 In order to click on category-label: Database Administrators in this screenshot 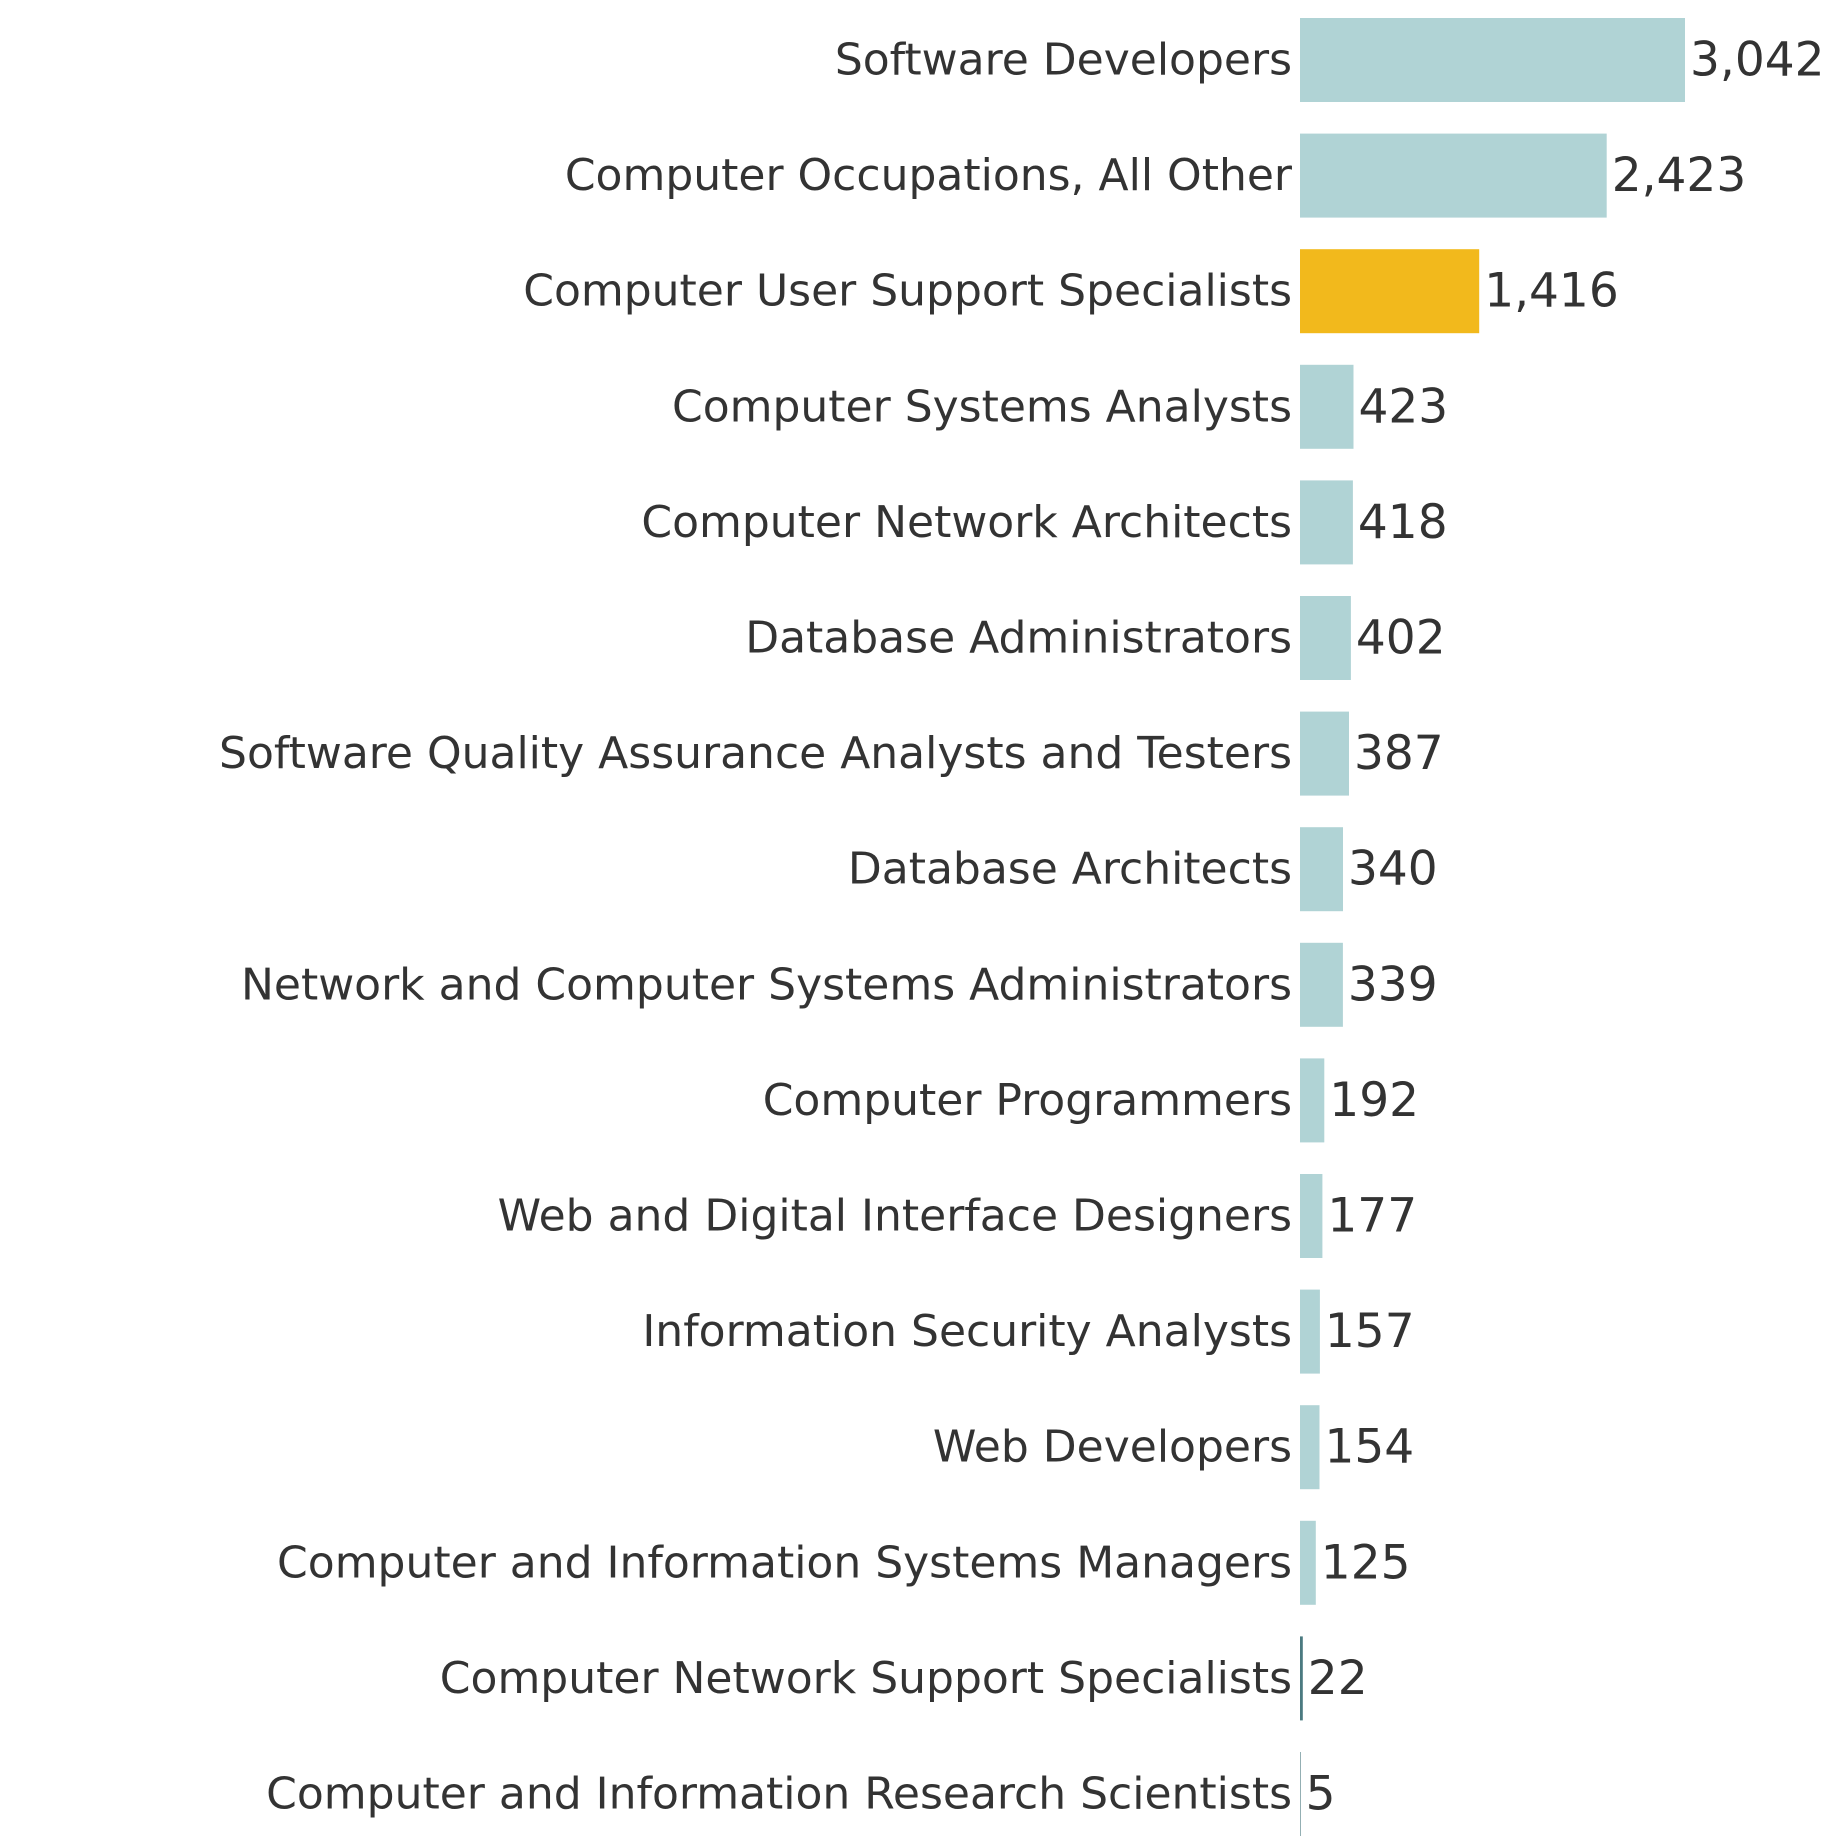, I will do `click(1018, 638)`.